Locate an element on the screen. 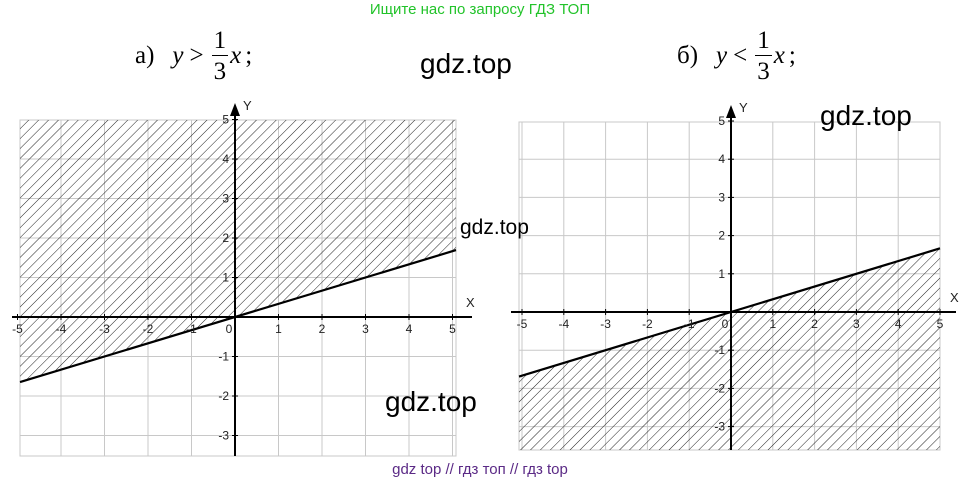 This screenshot has height=486, width=960. equation-label: б) is located at coordinates (688, 55).